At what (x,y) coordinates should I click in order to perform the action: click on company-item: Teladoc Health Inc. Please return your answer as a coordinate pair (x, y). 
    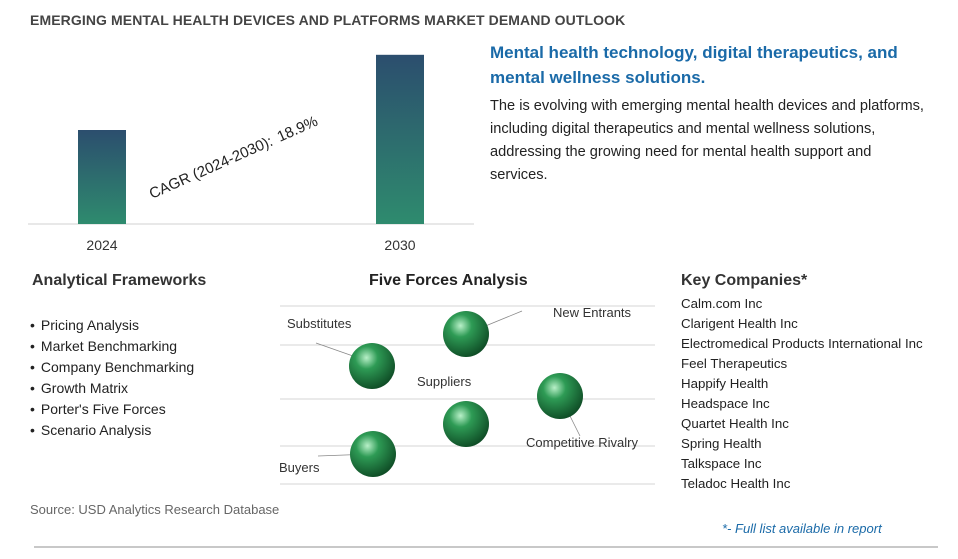
    Looking at the image, I should click on (736, 483).